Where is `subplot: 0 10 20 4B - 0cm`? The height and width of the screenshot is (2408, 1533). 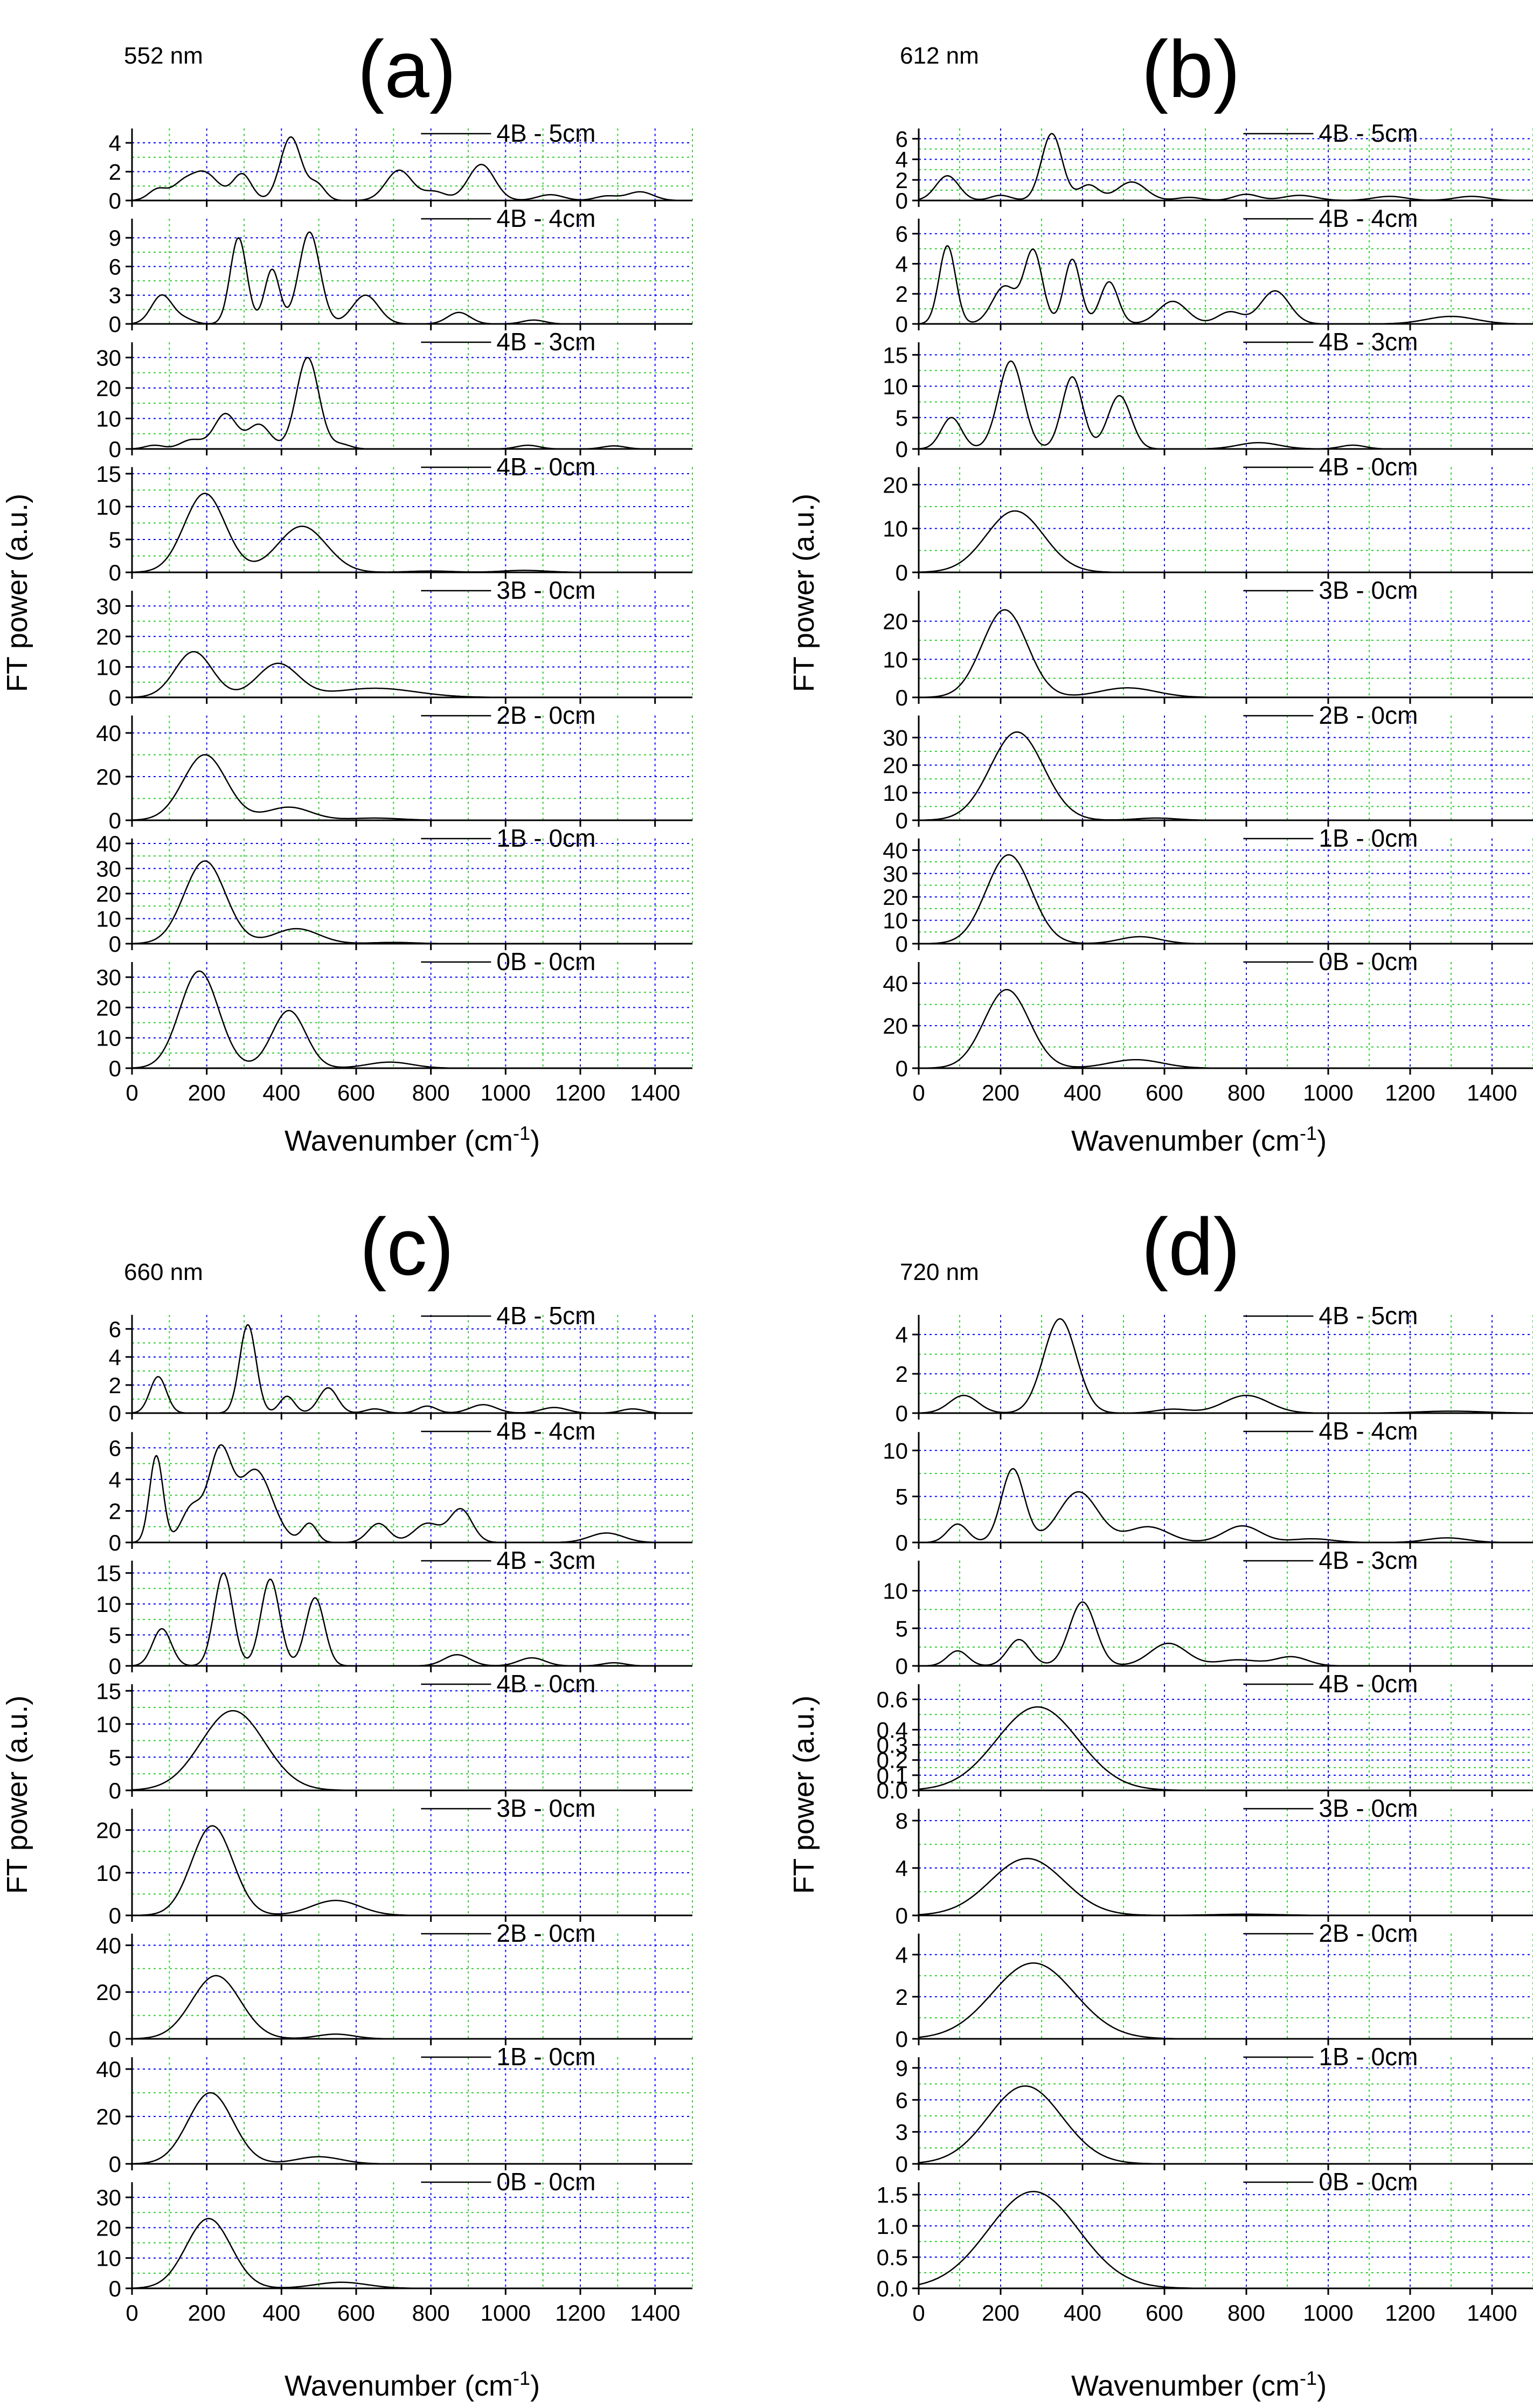
subplot: 0 10 20 4B - 0cm is located at coordinates (1208, 519).